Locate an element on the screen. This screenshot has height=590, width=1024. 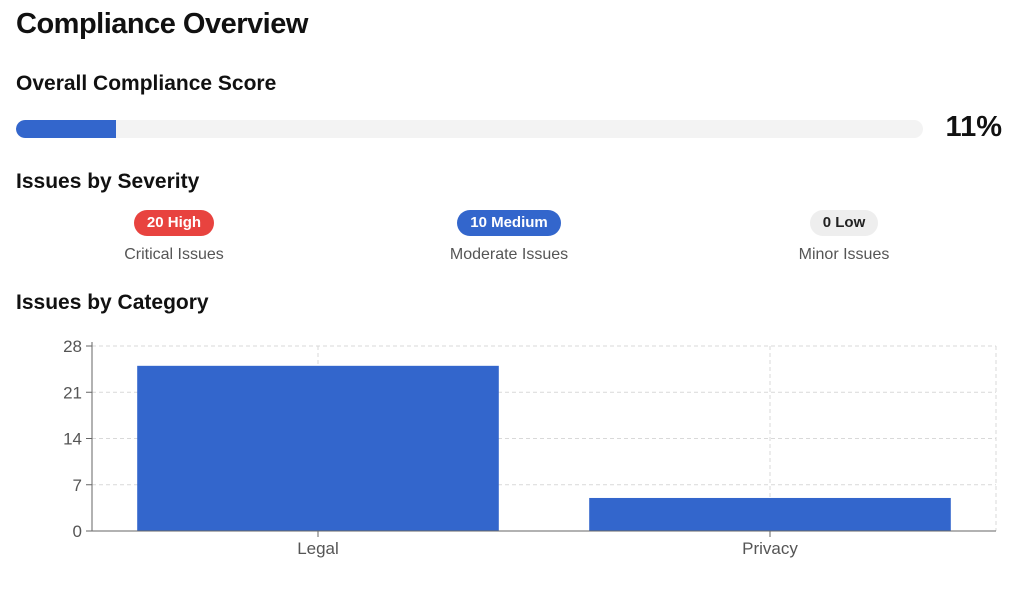
high-severity-caption: Critical Issues is located at coordinates (174, 254).